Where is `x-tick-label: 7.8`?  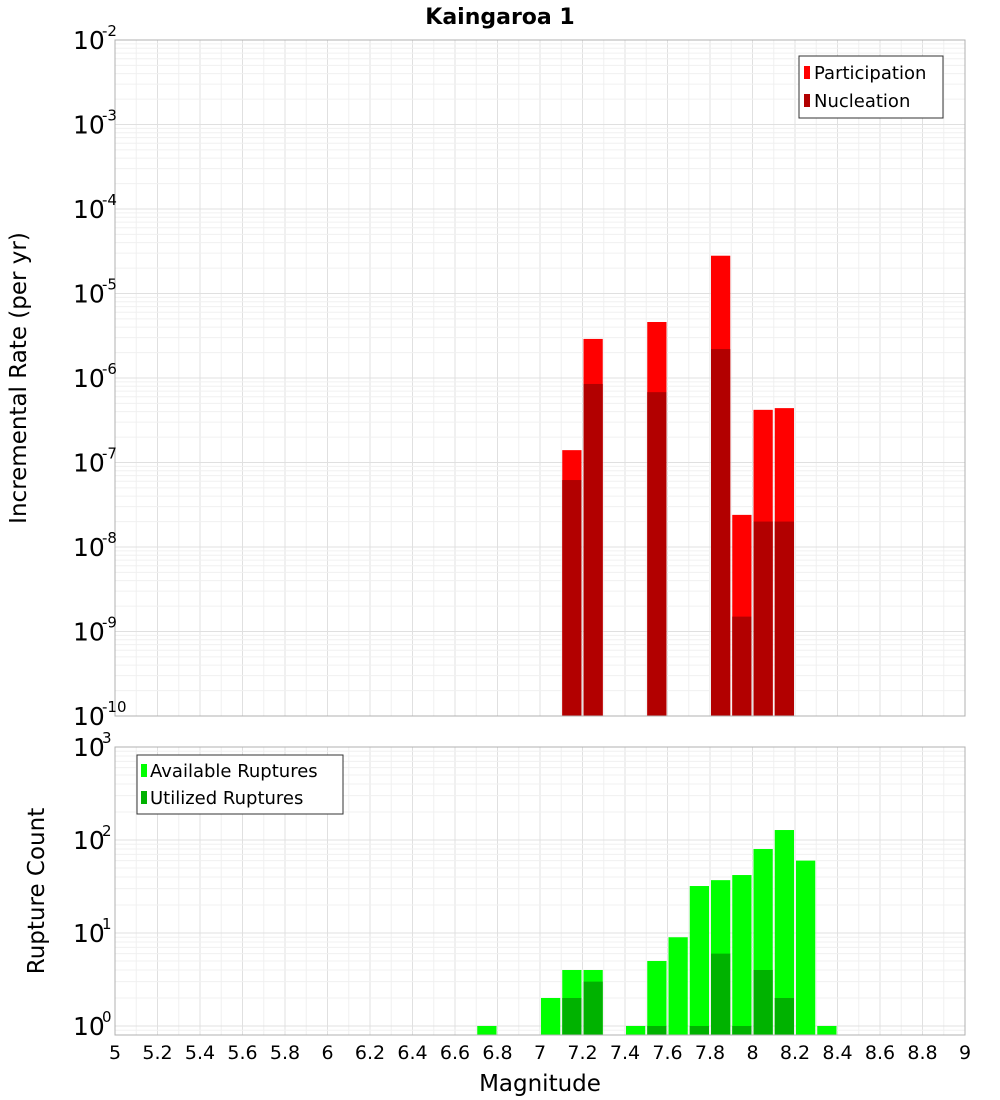 x-tick-label: 7.8 is located at coordinates (710, 1053).